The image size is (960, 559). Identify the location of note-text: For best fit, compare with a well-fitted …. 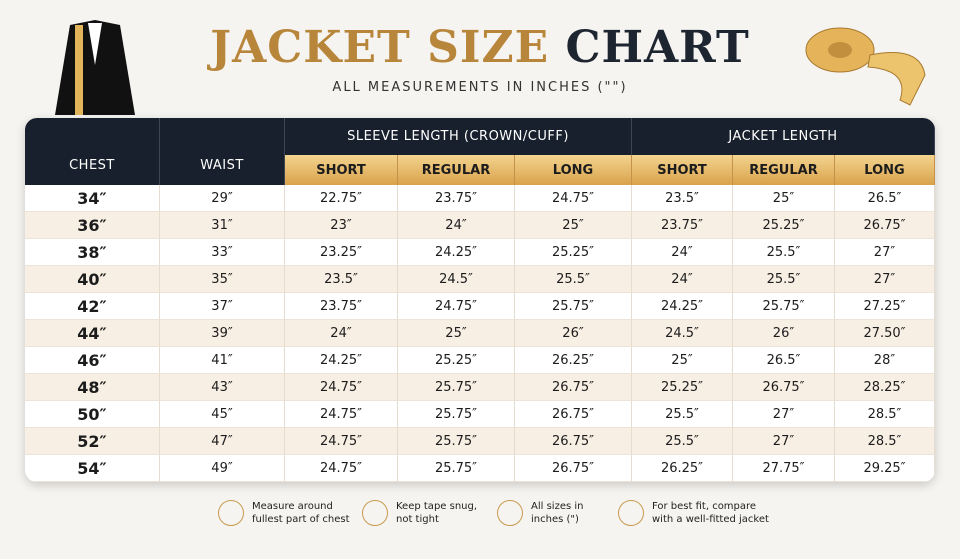
(710, 513).